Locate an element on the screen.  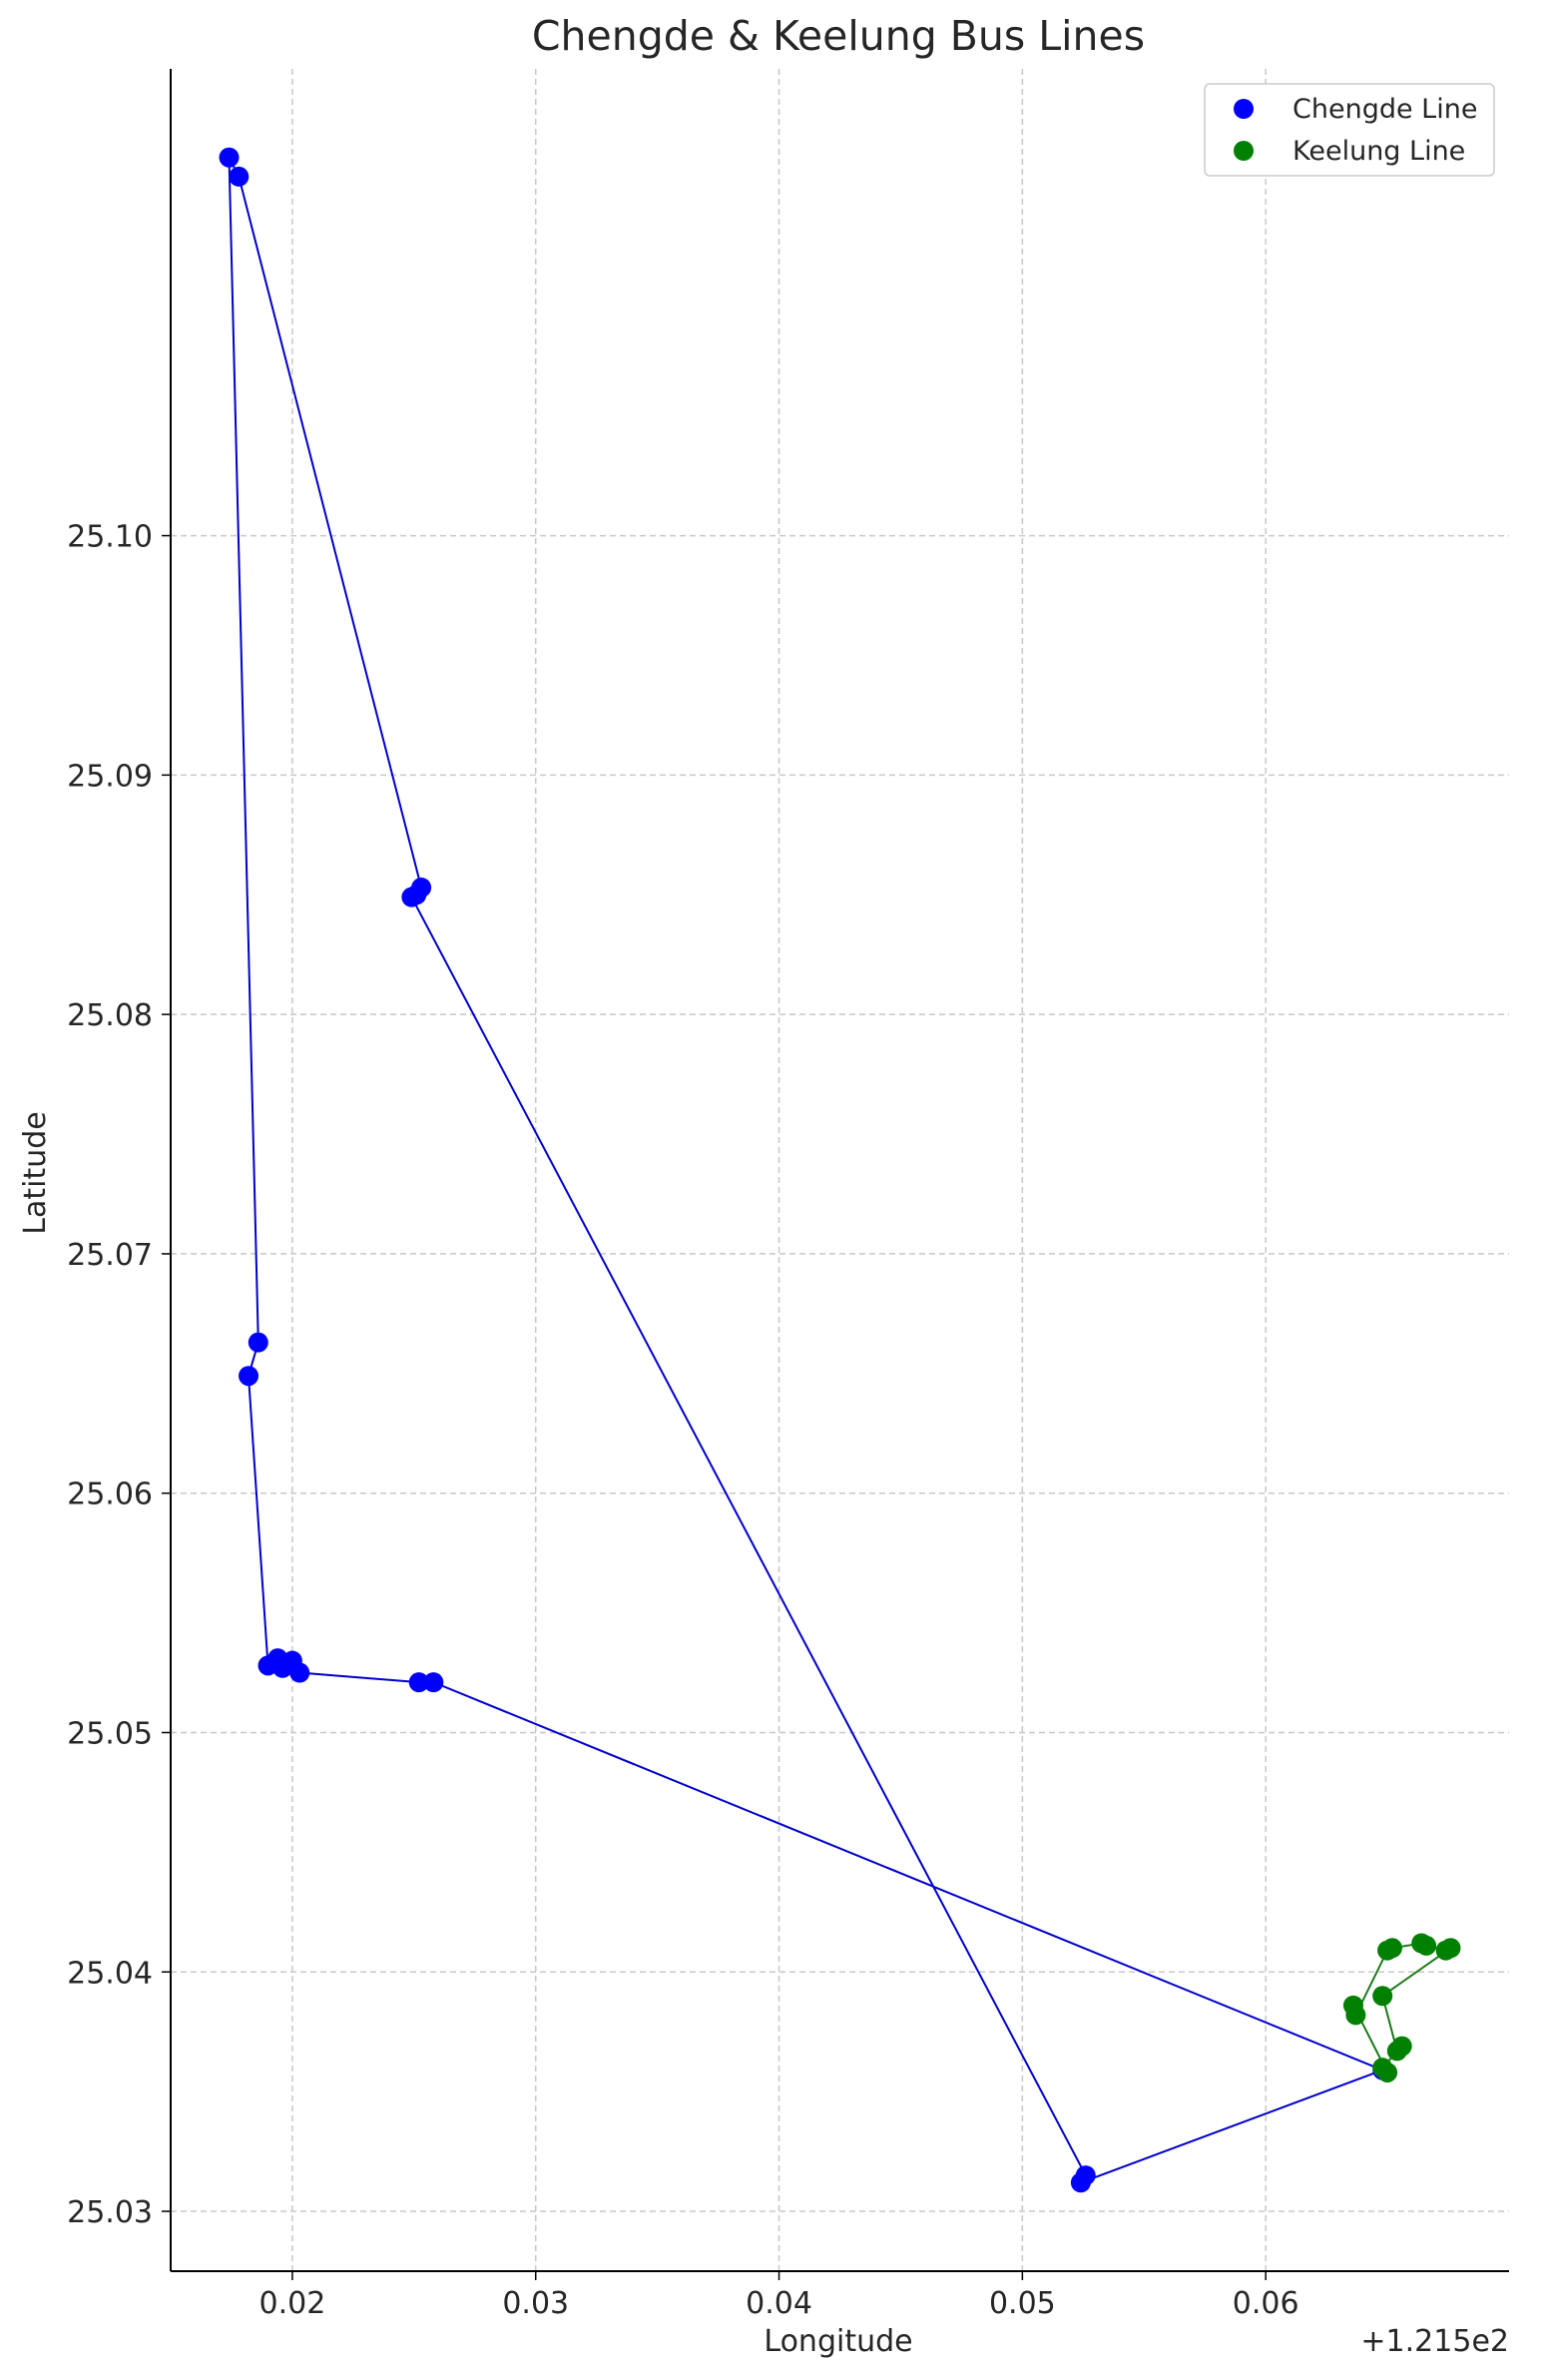
y-tick-label: 25.05 is located at coordinates (110, 1733).